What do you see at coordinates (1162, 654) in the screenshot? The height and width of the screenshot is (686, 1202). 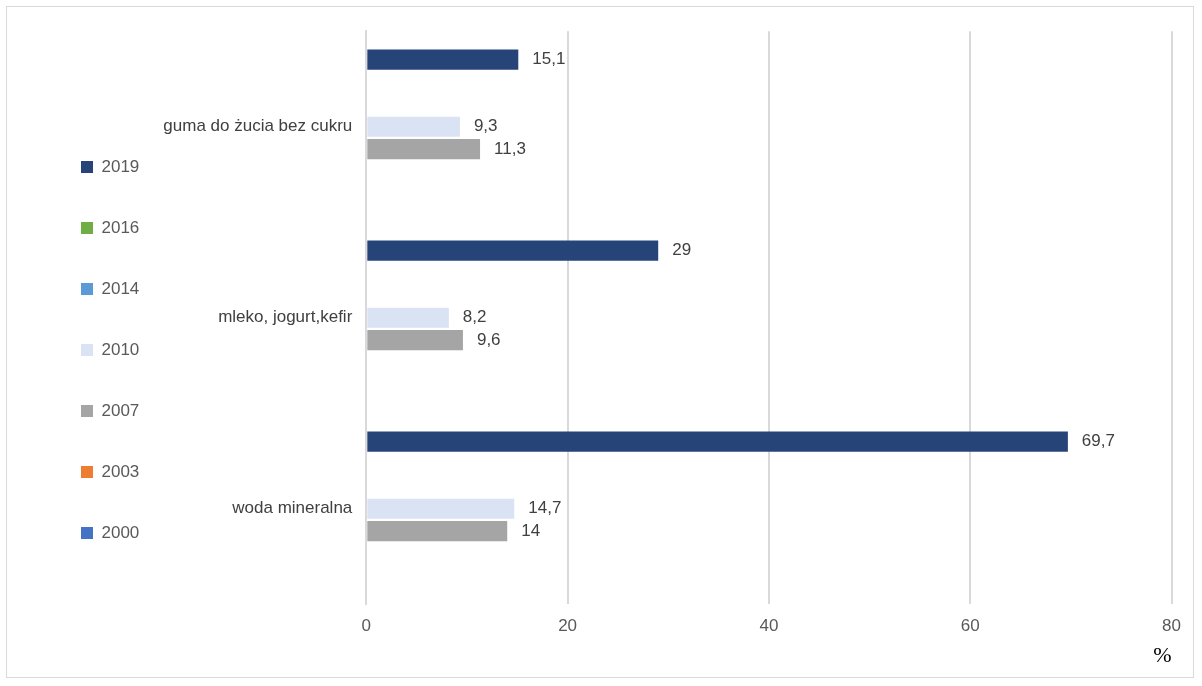 I see `x-axis-title: %` at bounding box center [1162, 654].